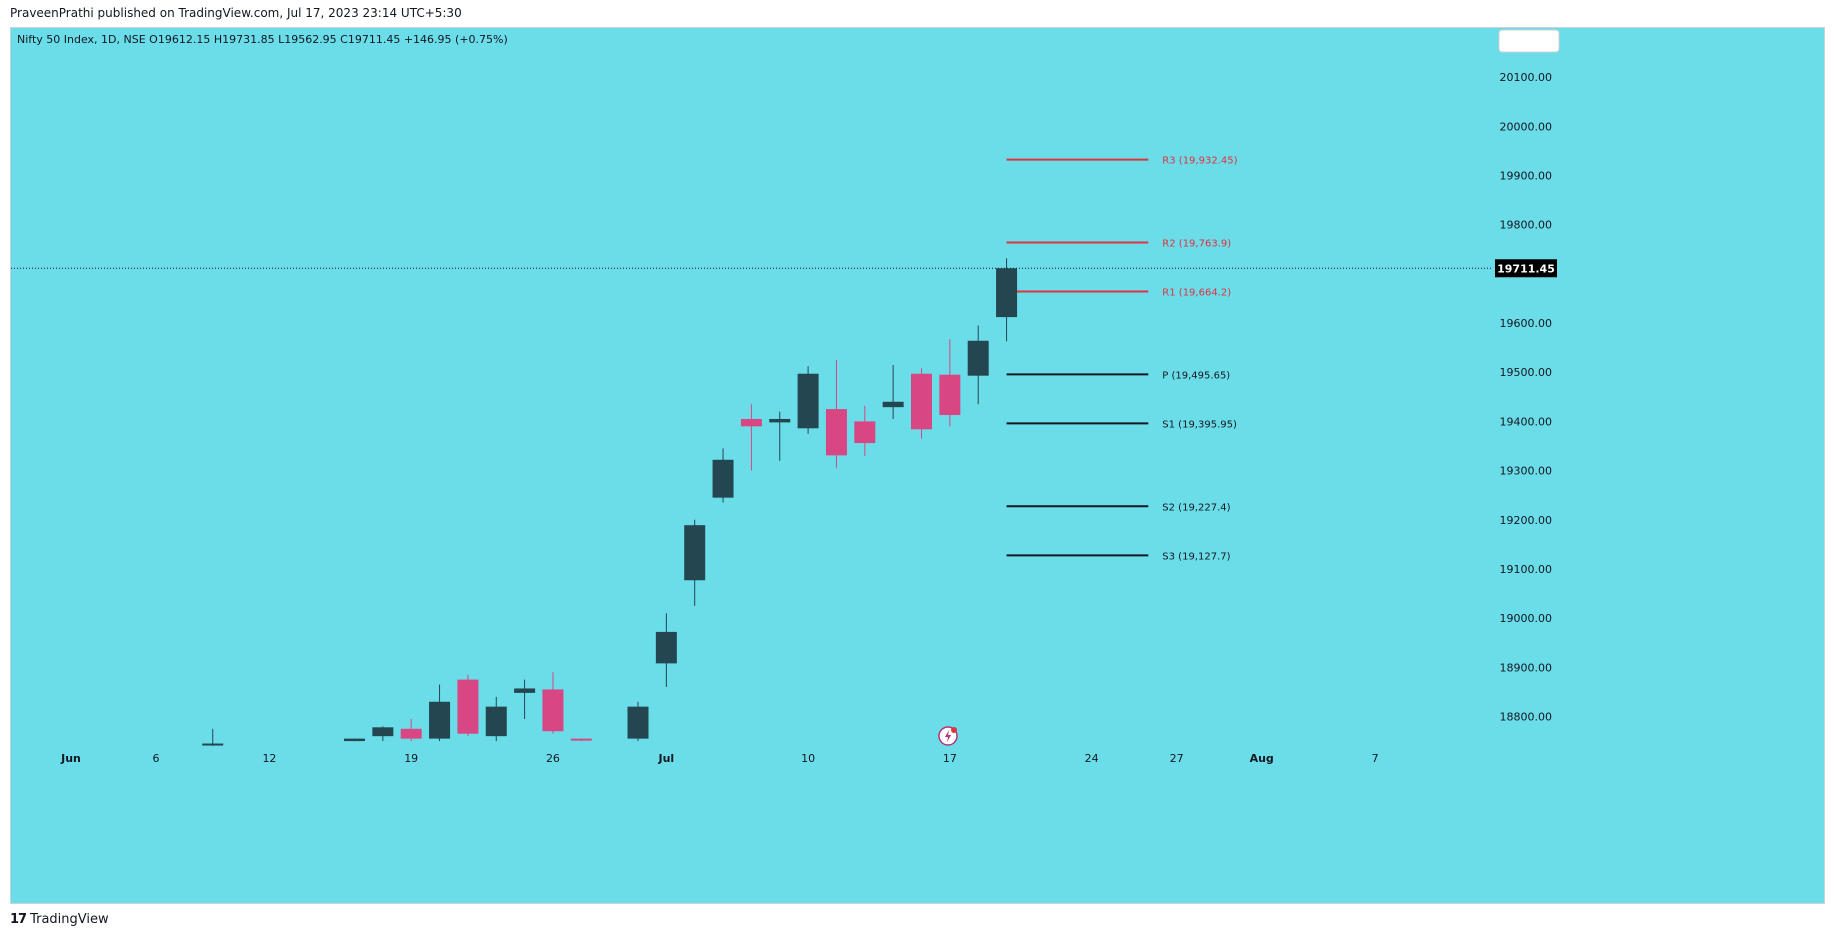 The height and width of the screenshot is (939, 1835). What do you see at coordinates (950, 758) in the screenshot?
I see `x-tick-label: 17` at bounding box center [950, 758].